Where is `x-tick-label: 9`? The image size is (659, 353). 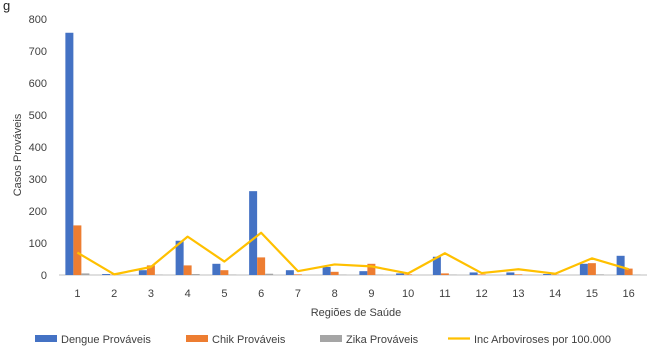
x-tick-label: 9 is located at coordinates (371, 294).